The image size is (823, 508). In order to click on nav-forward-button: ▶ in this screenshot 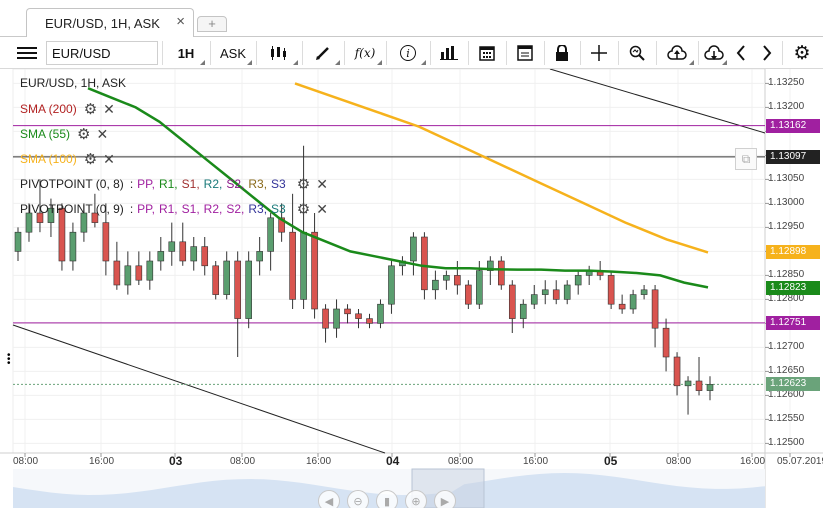, I will do `click(445, 499)`.